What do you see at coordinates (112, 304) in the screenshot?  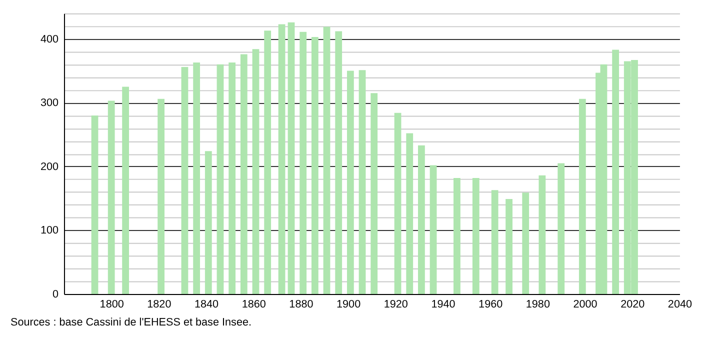 I see `x-tick-label: 1800` at bounding box center [112, 304].